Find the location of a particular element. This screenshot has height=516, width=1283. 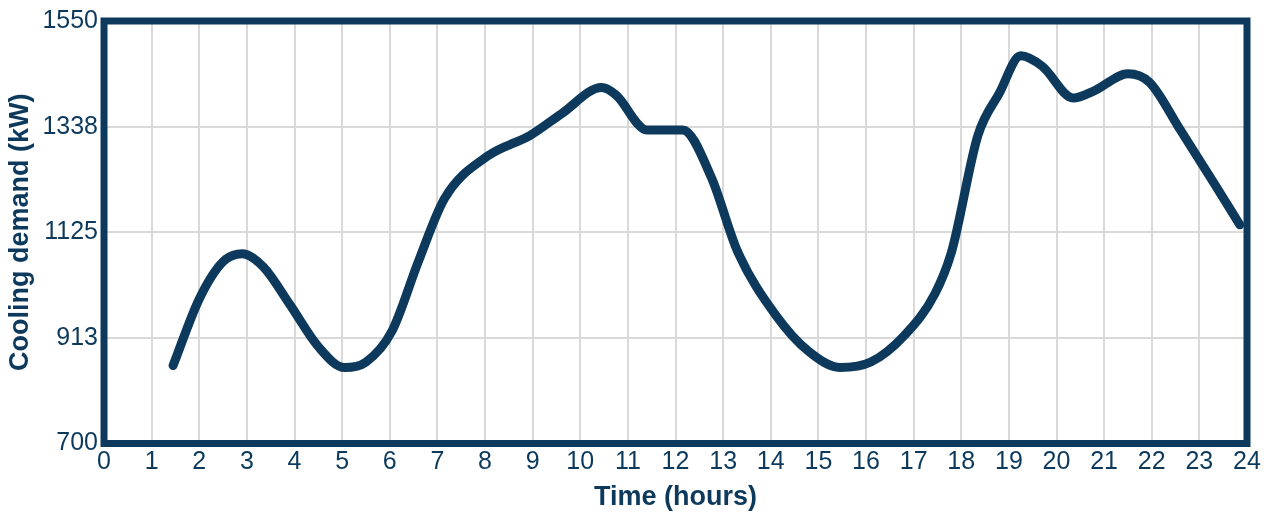

x-tick-label: 17 is located at coordinates (913, 460).